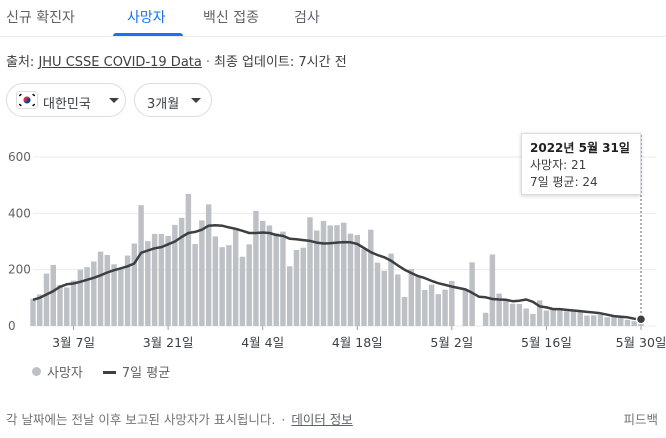  What do you see at coordinates (27, 100) in the screenshot?
I see `korea-flag-icon` at bounding box center [27, 100].